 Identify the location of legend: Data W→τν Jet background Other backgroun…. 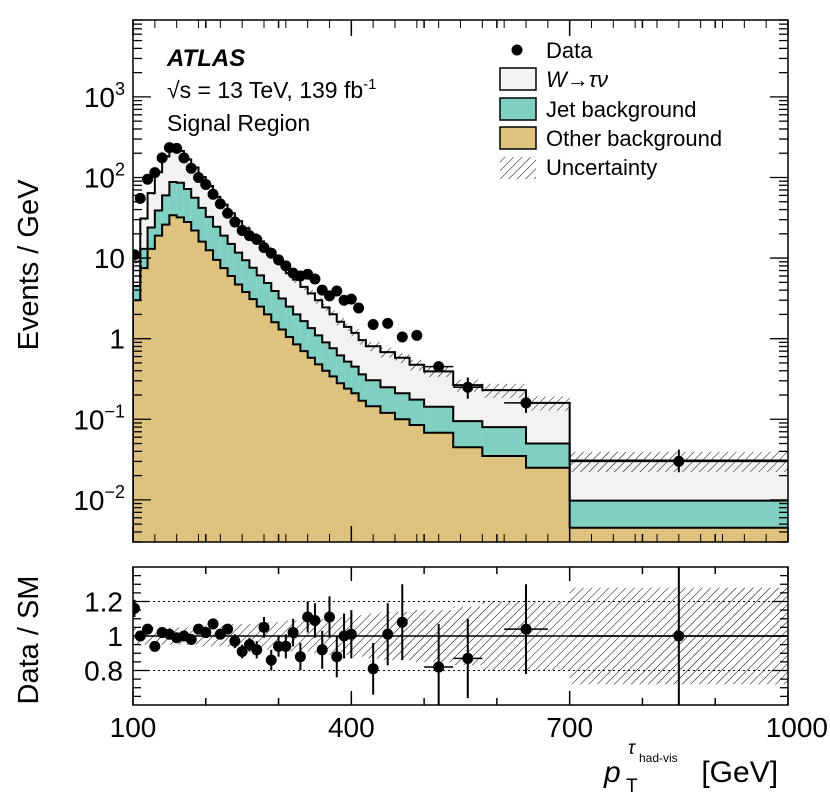
(610, 109).